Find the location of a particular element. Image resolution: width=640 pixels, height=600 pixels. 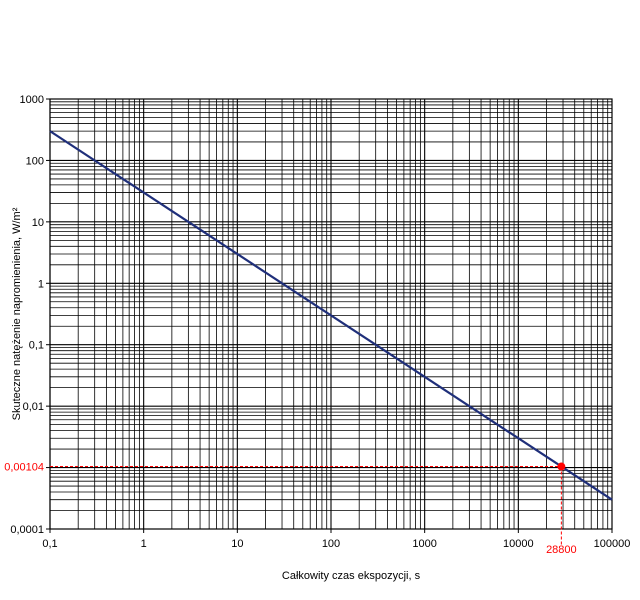

y-tick-label: 10 is located at coordinates (38, 223).